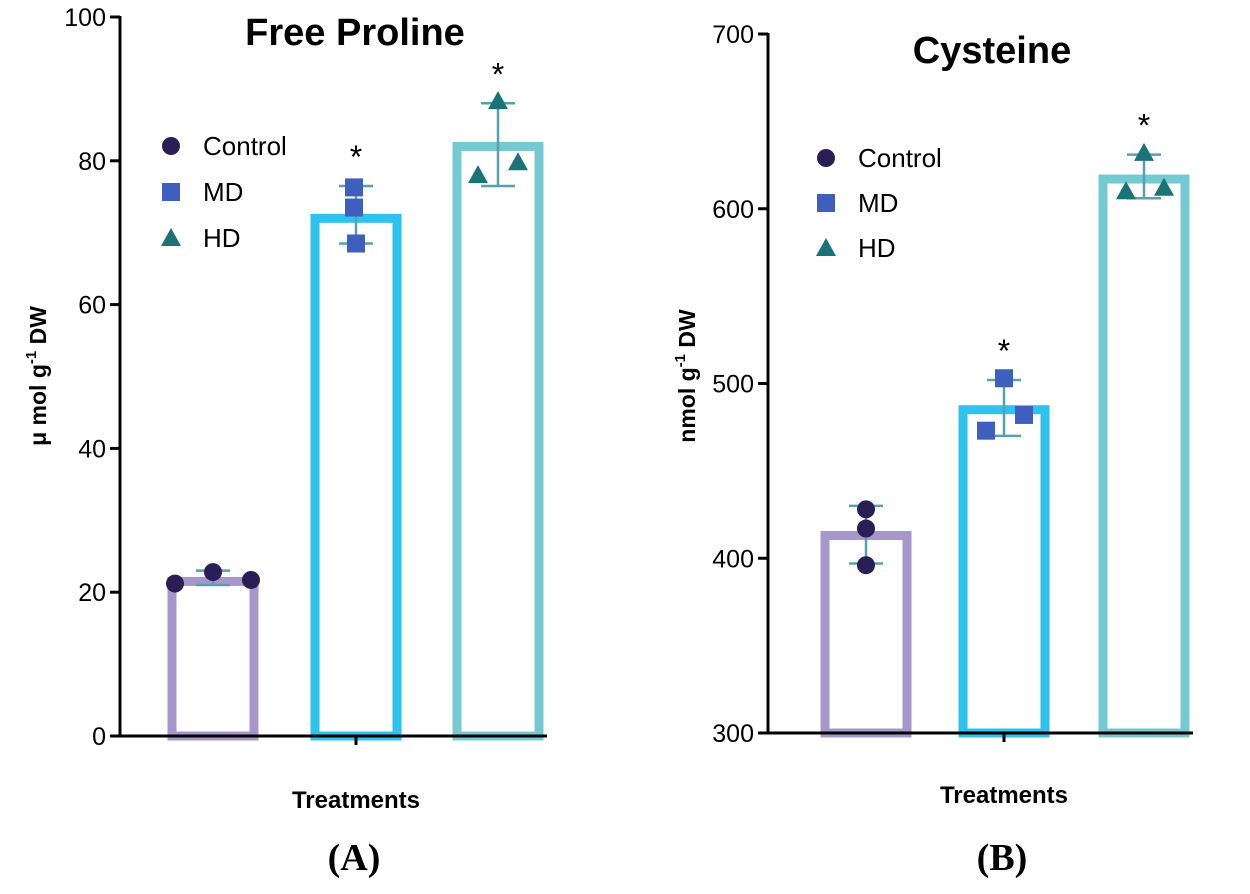 Image resolution: width=1250 pixels, height=894 pixels. What do you see at coordinates (354, 858) in the screenshot?
I see `panel-label: (A)` at bounding box center [354, 858].